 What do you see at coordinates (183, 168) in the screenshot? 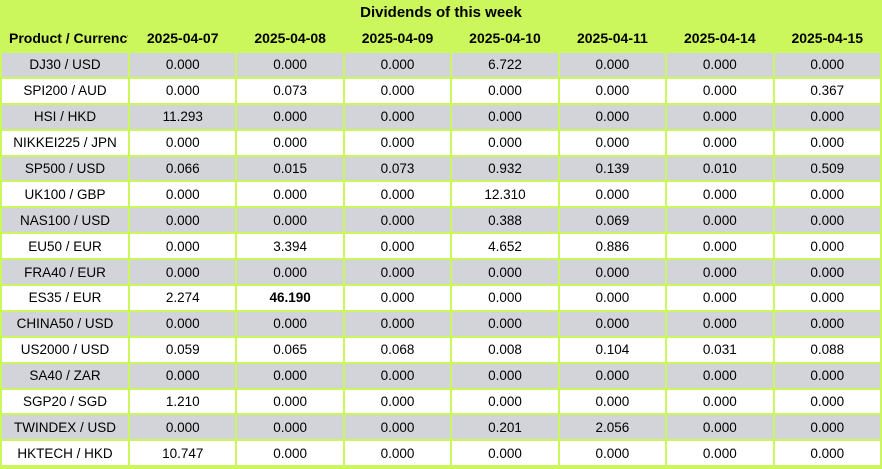
I see `dividend-value-cell: 0.066` at bounding box center [183, 168].